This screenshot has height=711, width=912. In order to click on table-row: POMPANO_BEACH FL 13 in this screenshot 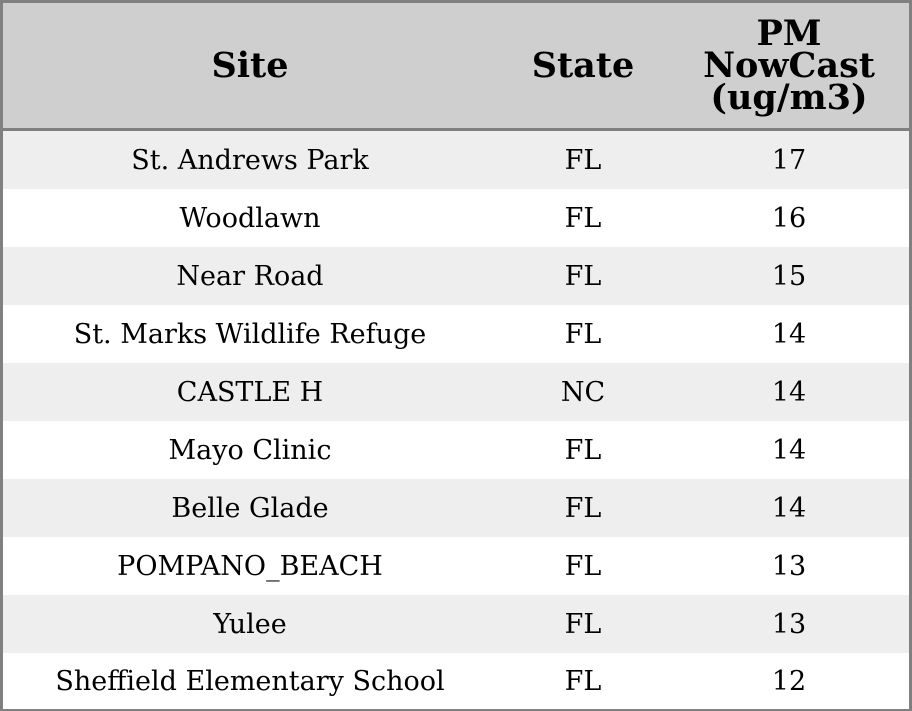, I will do `click(456, 566)`.